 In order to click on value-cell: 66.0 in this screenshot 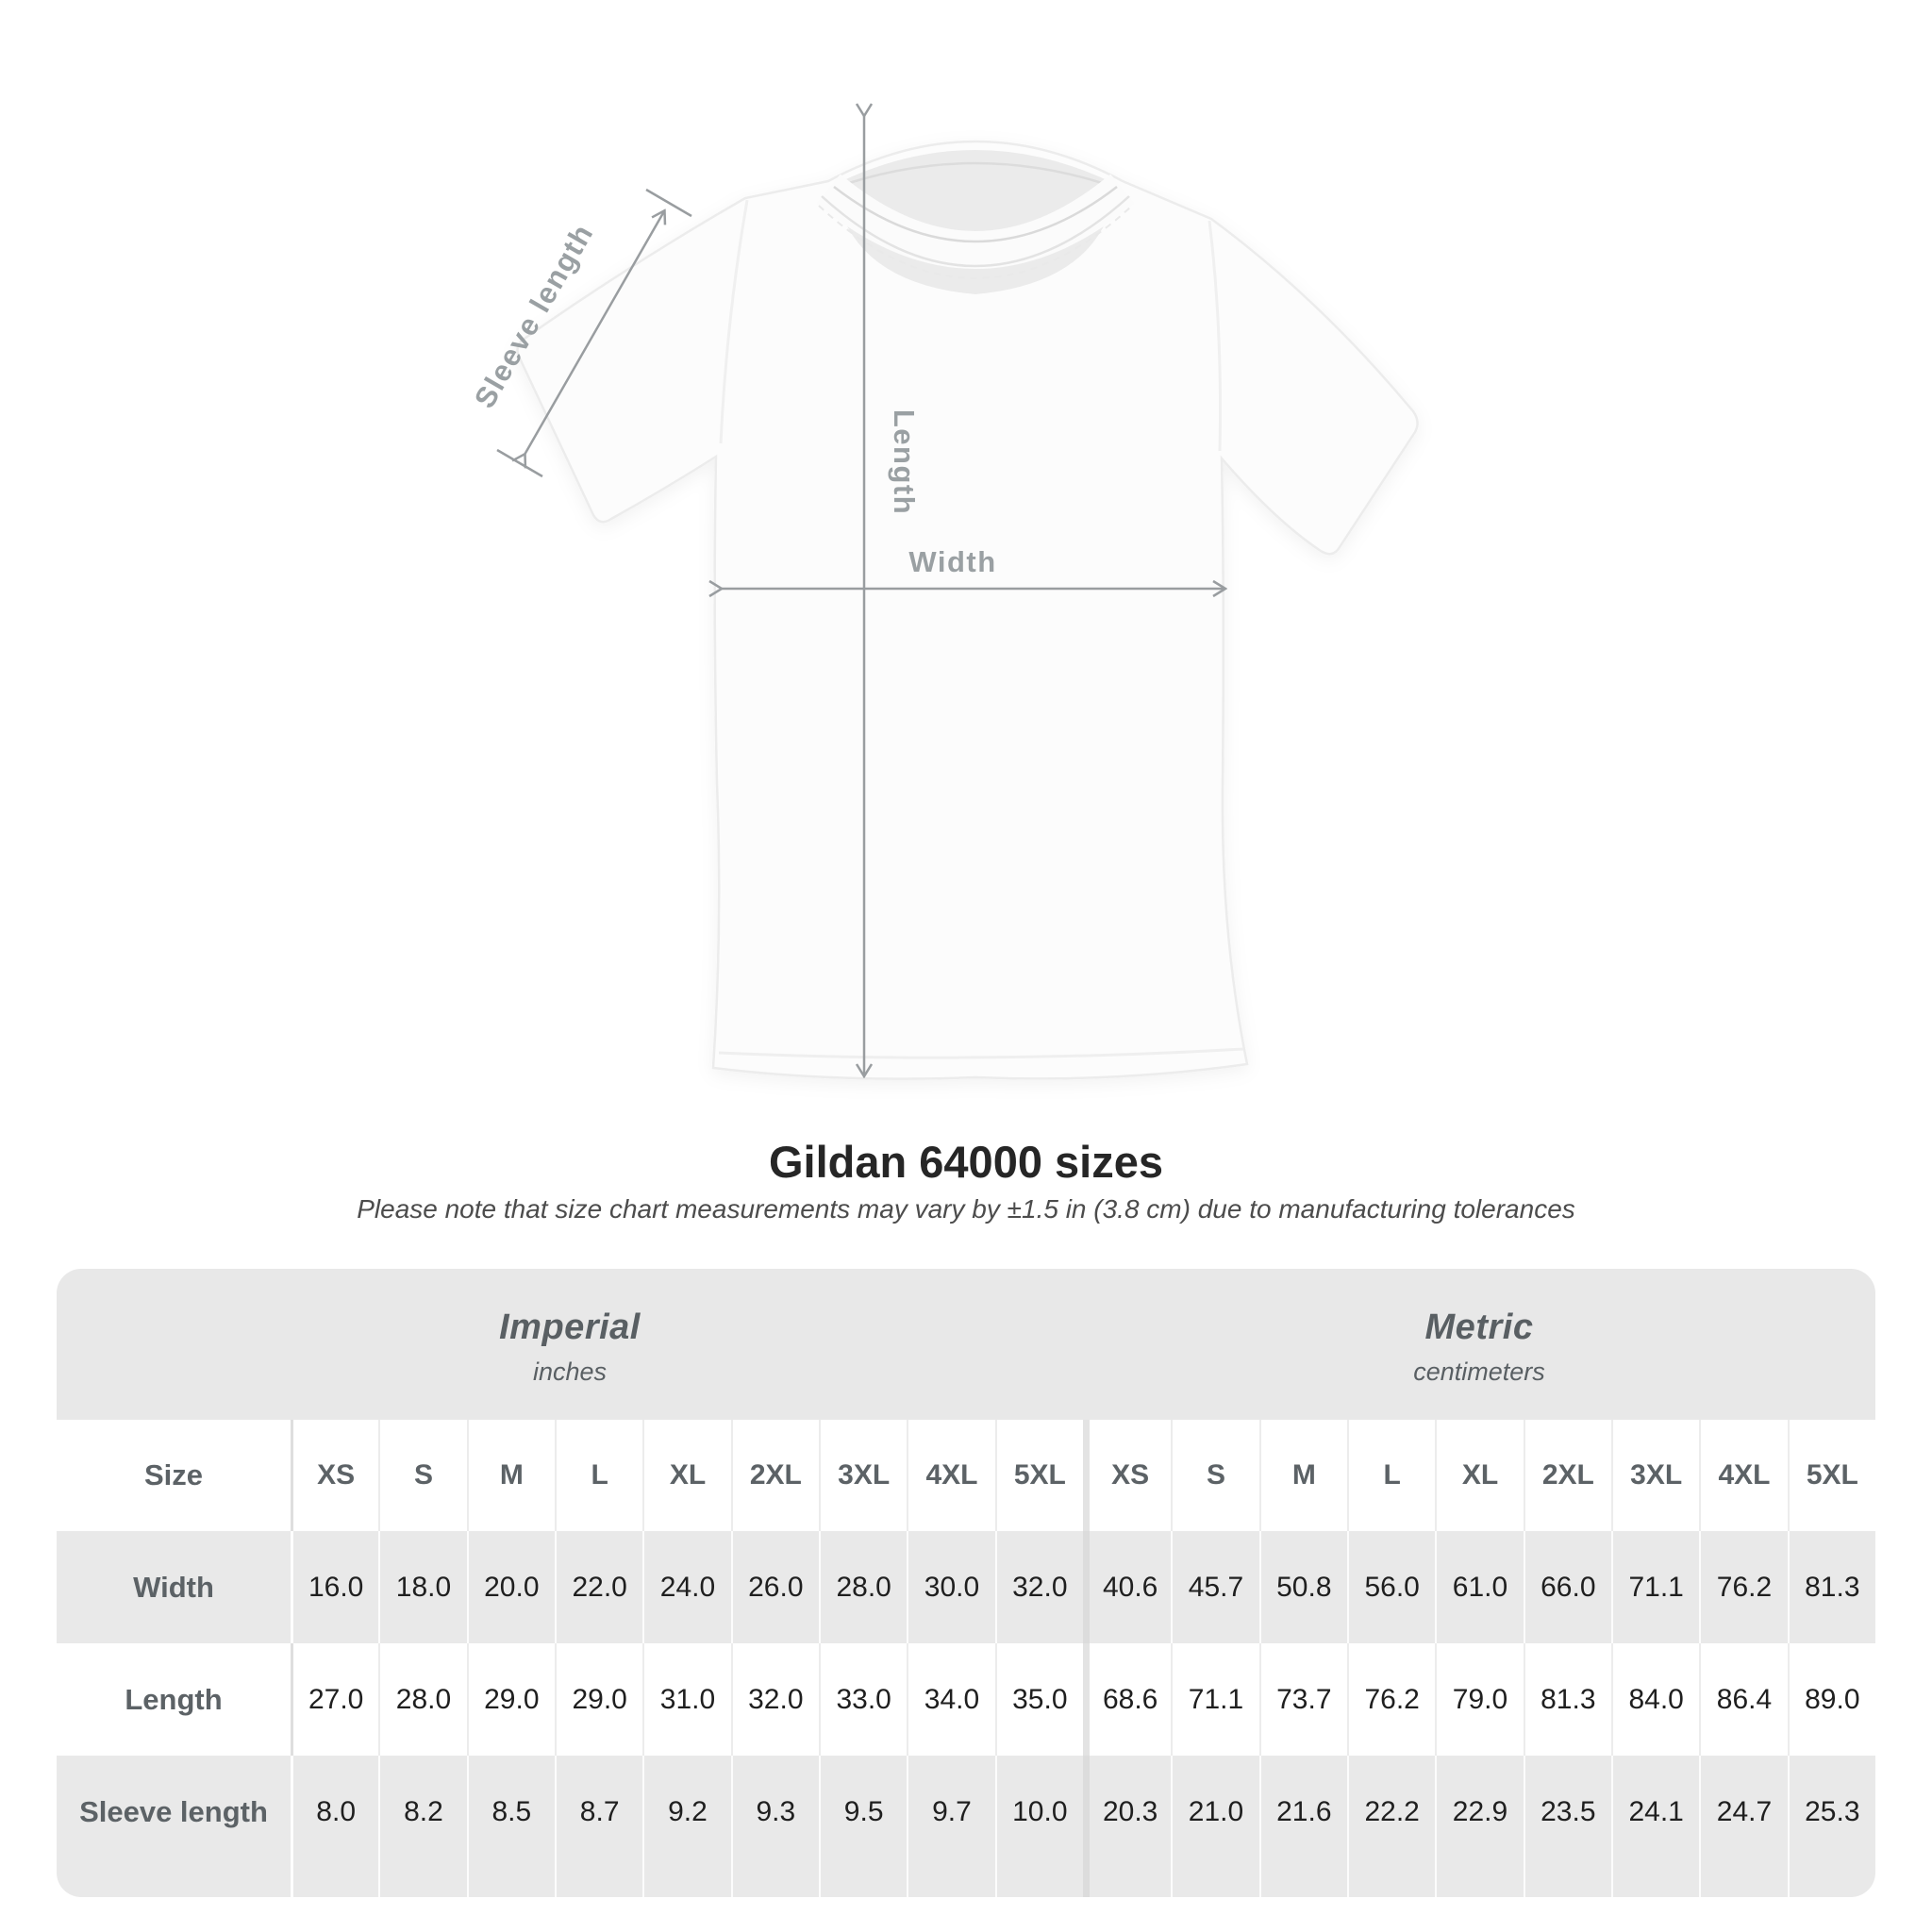, I will do `click(1567, 1587)`.